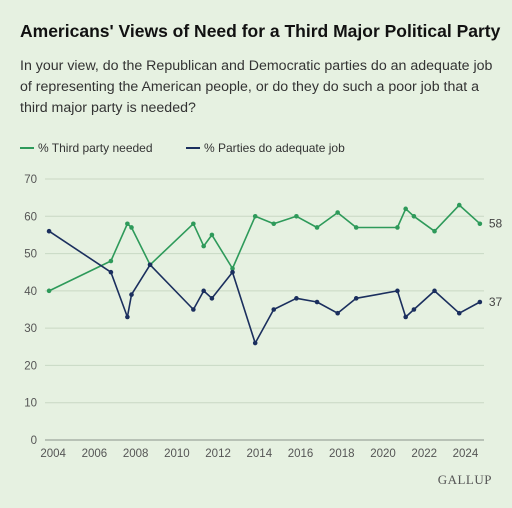  What do you see at coordinates (464, 479) in the screenshot?
I see `gallup-logo: GALLUP` at bounding box center [464, 479].